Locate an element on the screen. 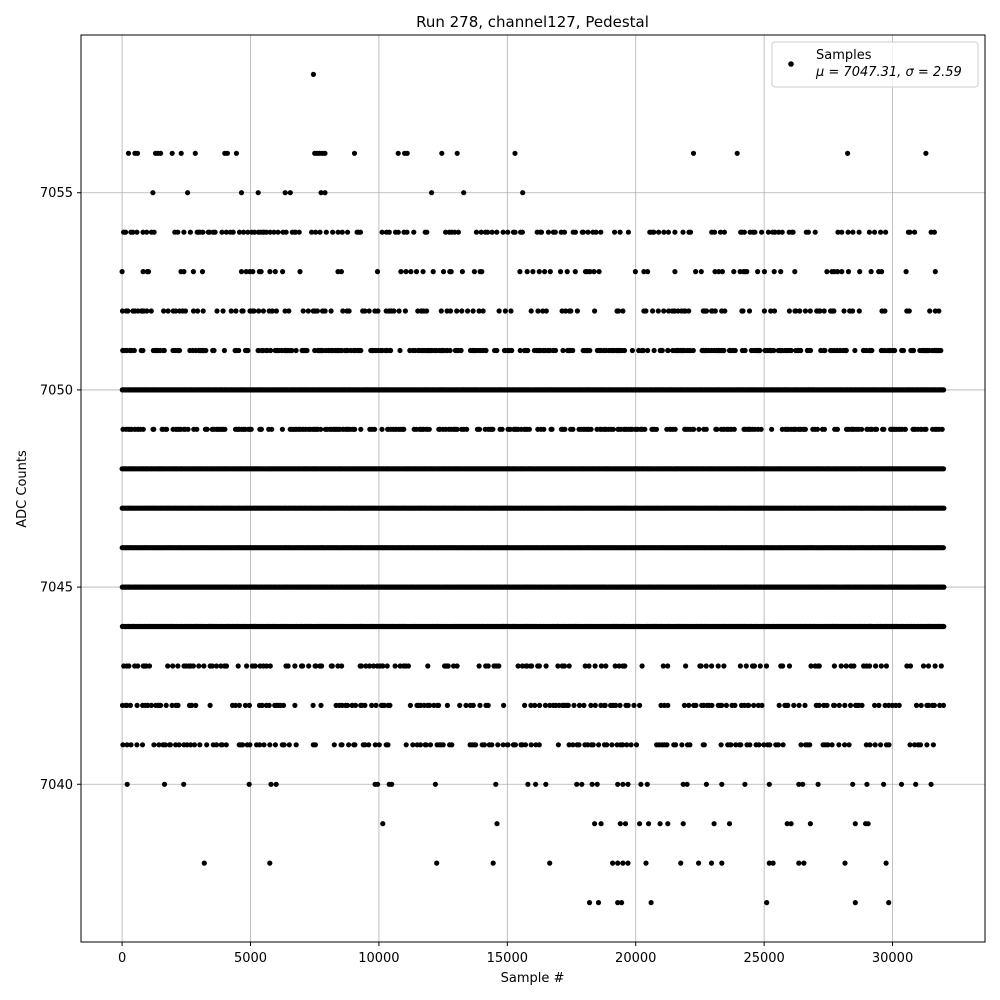 The width and height of the screenshot is (1000, 1000). legend-box is located at coordinates (875, 64).